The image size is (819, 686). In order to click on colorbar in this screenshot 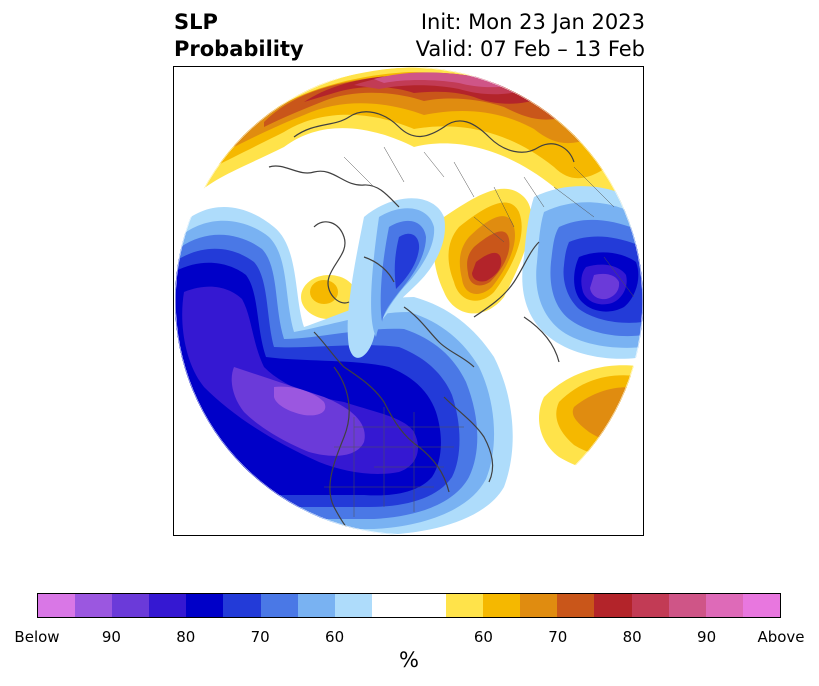, I will do `click(409, 605)`.